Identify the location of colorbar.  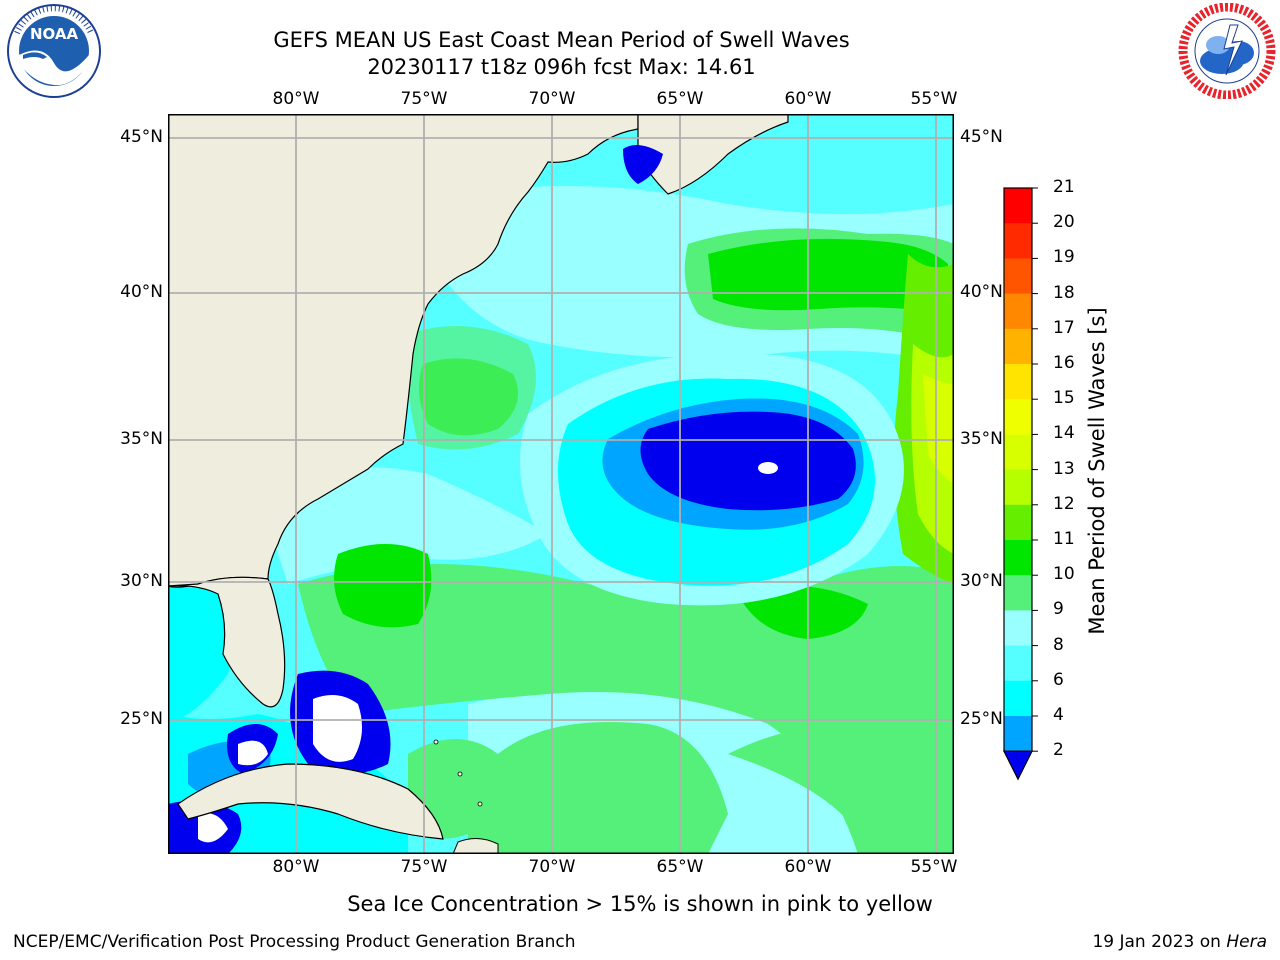
(1018, 485).